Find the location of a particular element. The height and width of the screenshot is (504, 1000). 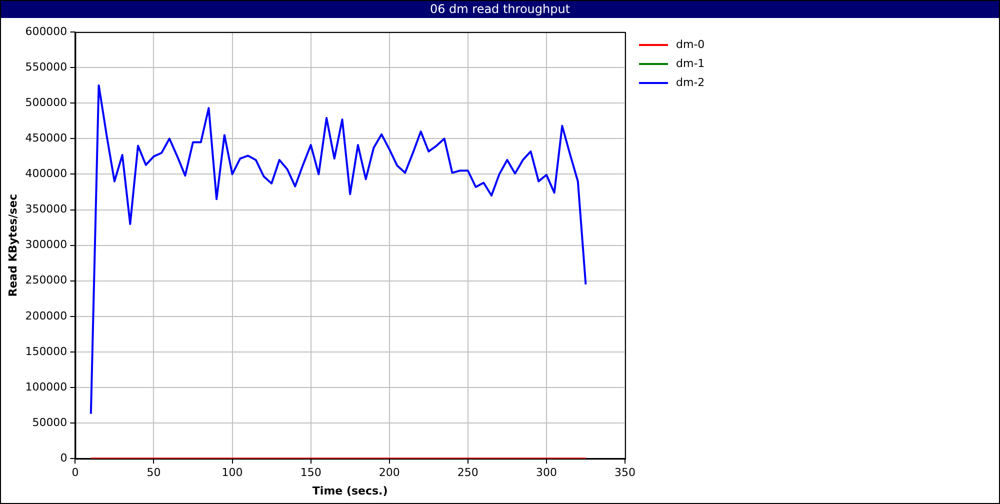

y-tick-label: 600000 is located at coordinates (46, 31).